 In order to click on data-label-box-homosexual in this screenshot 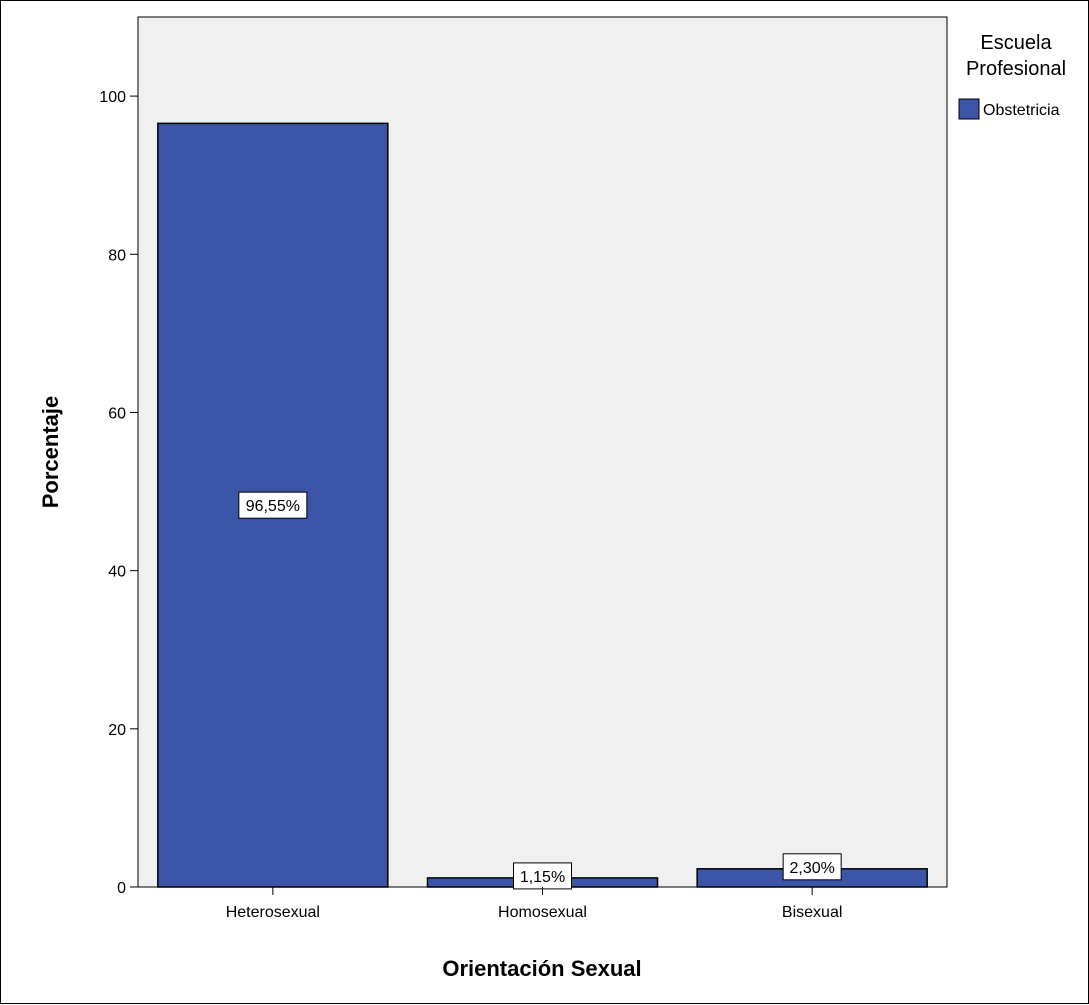, I will do `click(542, 876)`.